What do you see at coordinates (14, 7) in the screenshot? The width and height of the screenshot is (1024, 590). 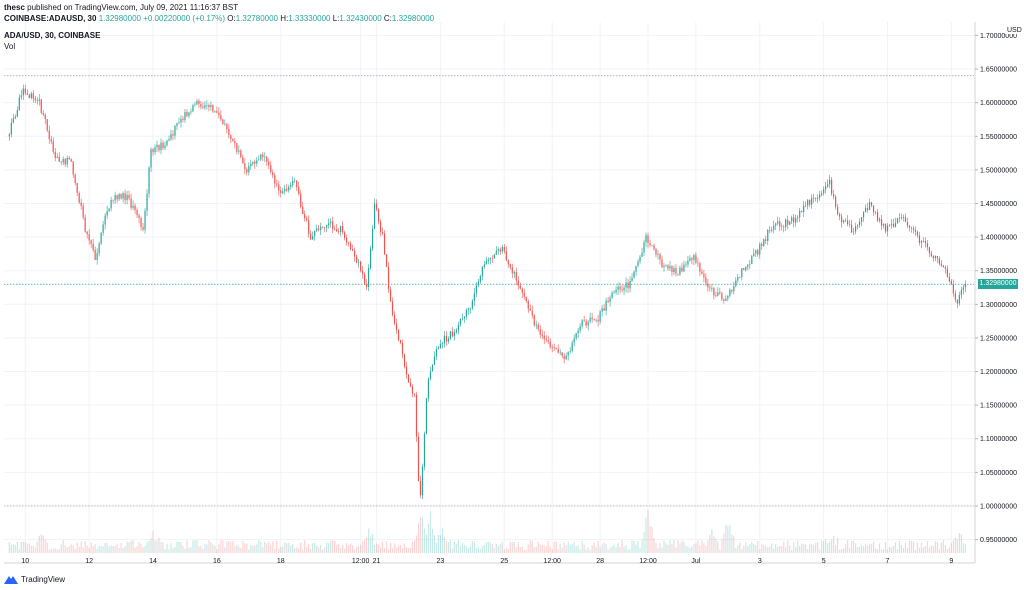 I see `publisher-name: thesc` at bounding box center [14, 7].